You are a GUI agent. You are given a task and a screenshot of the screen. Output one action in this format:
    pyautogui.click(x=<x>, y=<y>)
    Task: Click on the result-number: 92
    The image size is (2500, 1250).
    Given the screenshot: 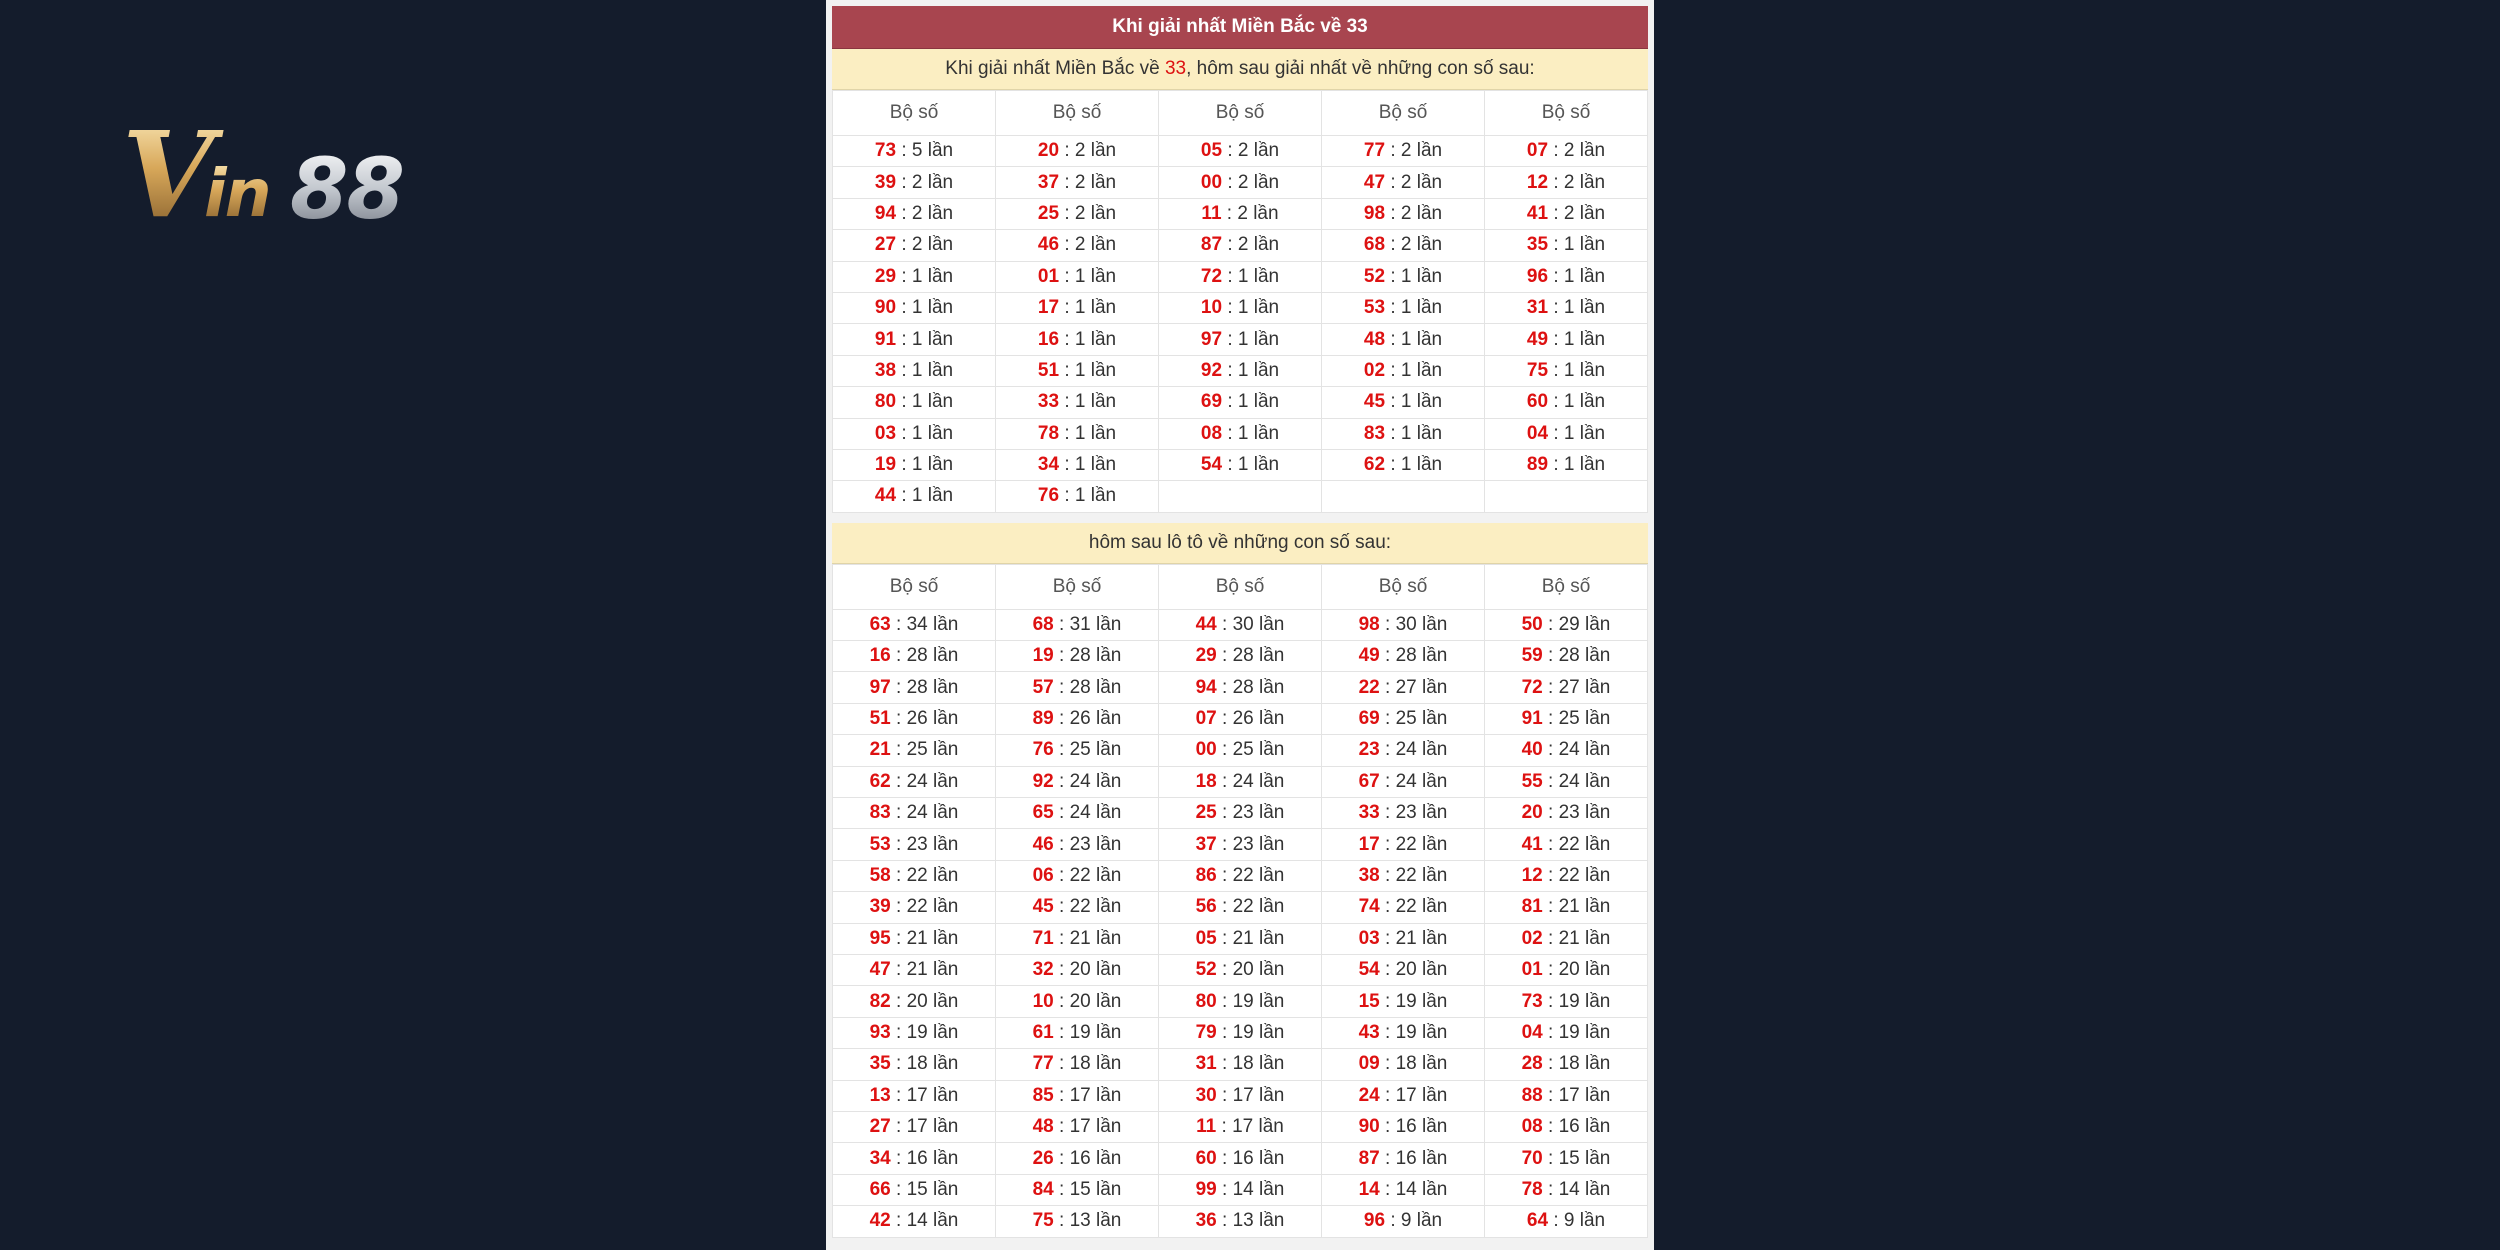 What is the action you would take?
    pyautogui.click(x=1043, y=781)
    